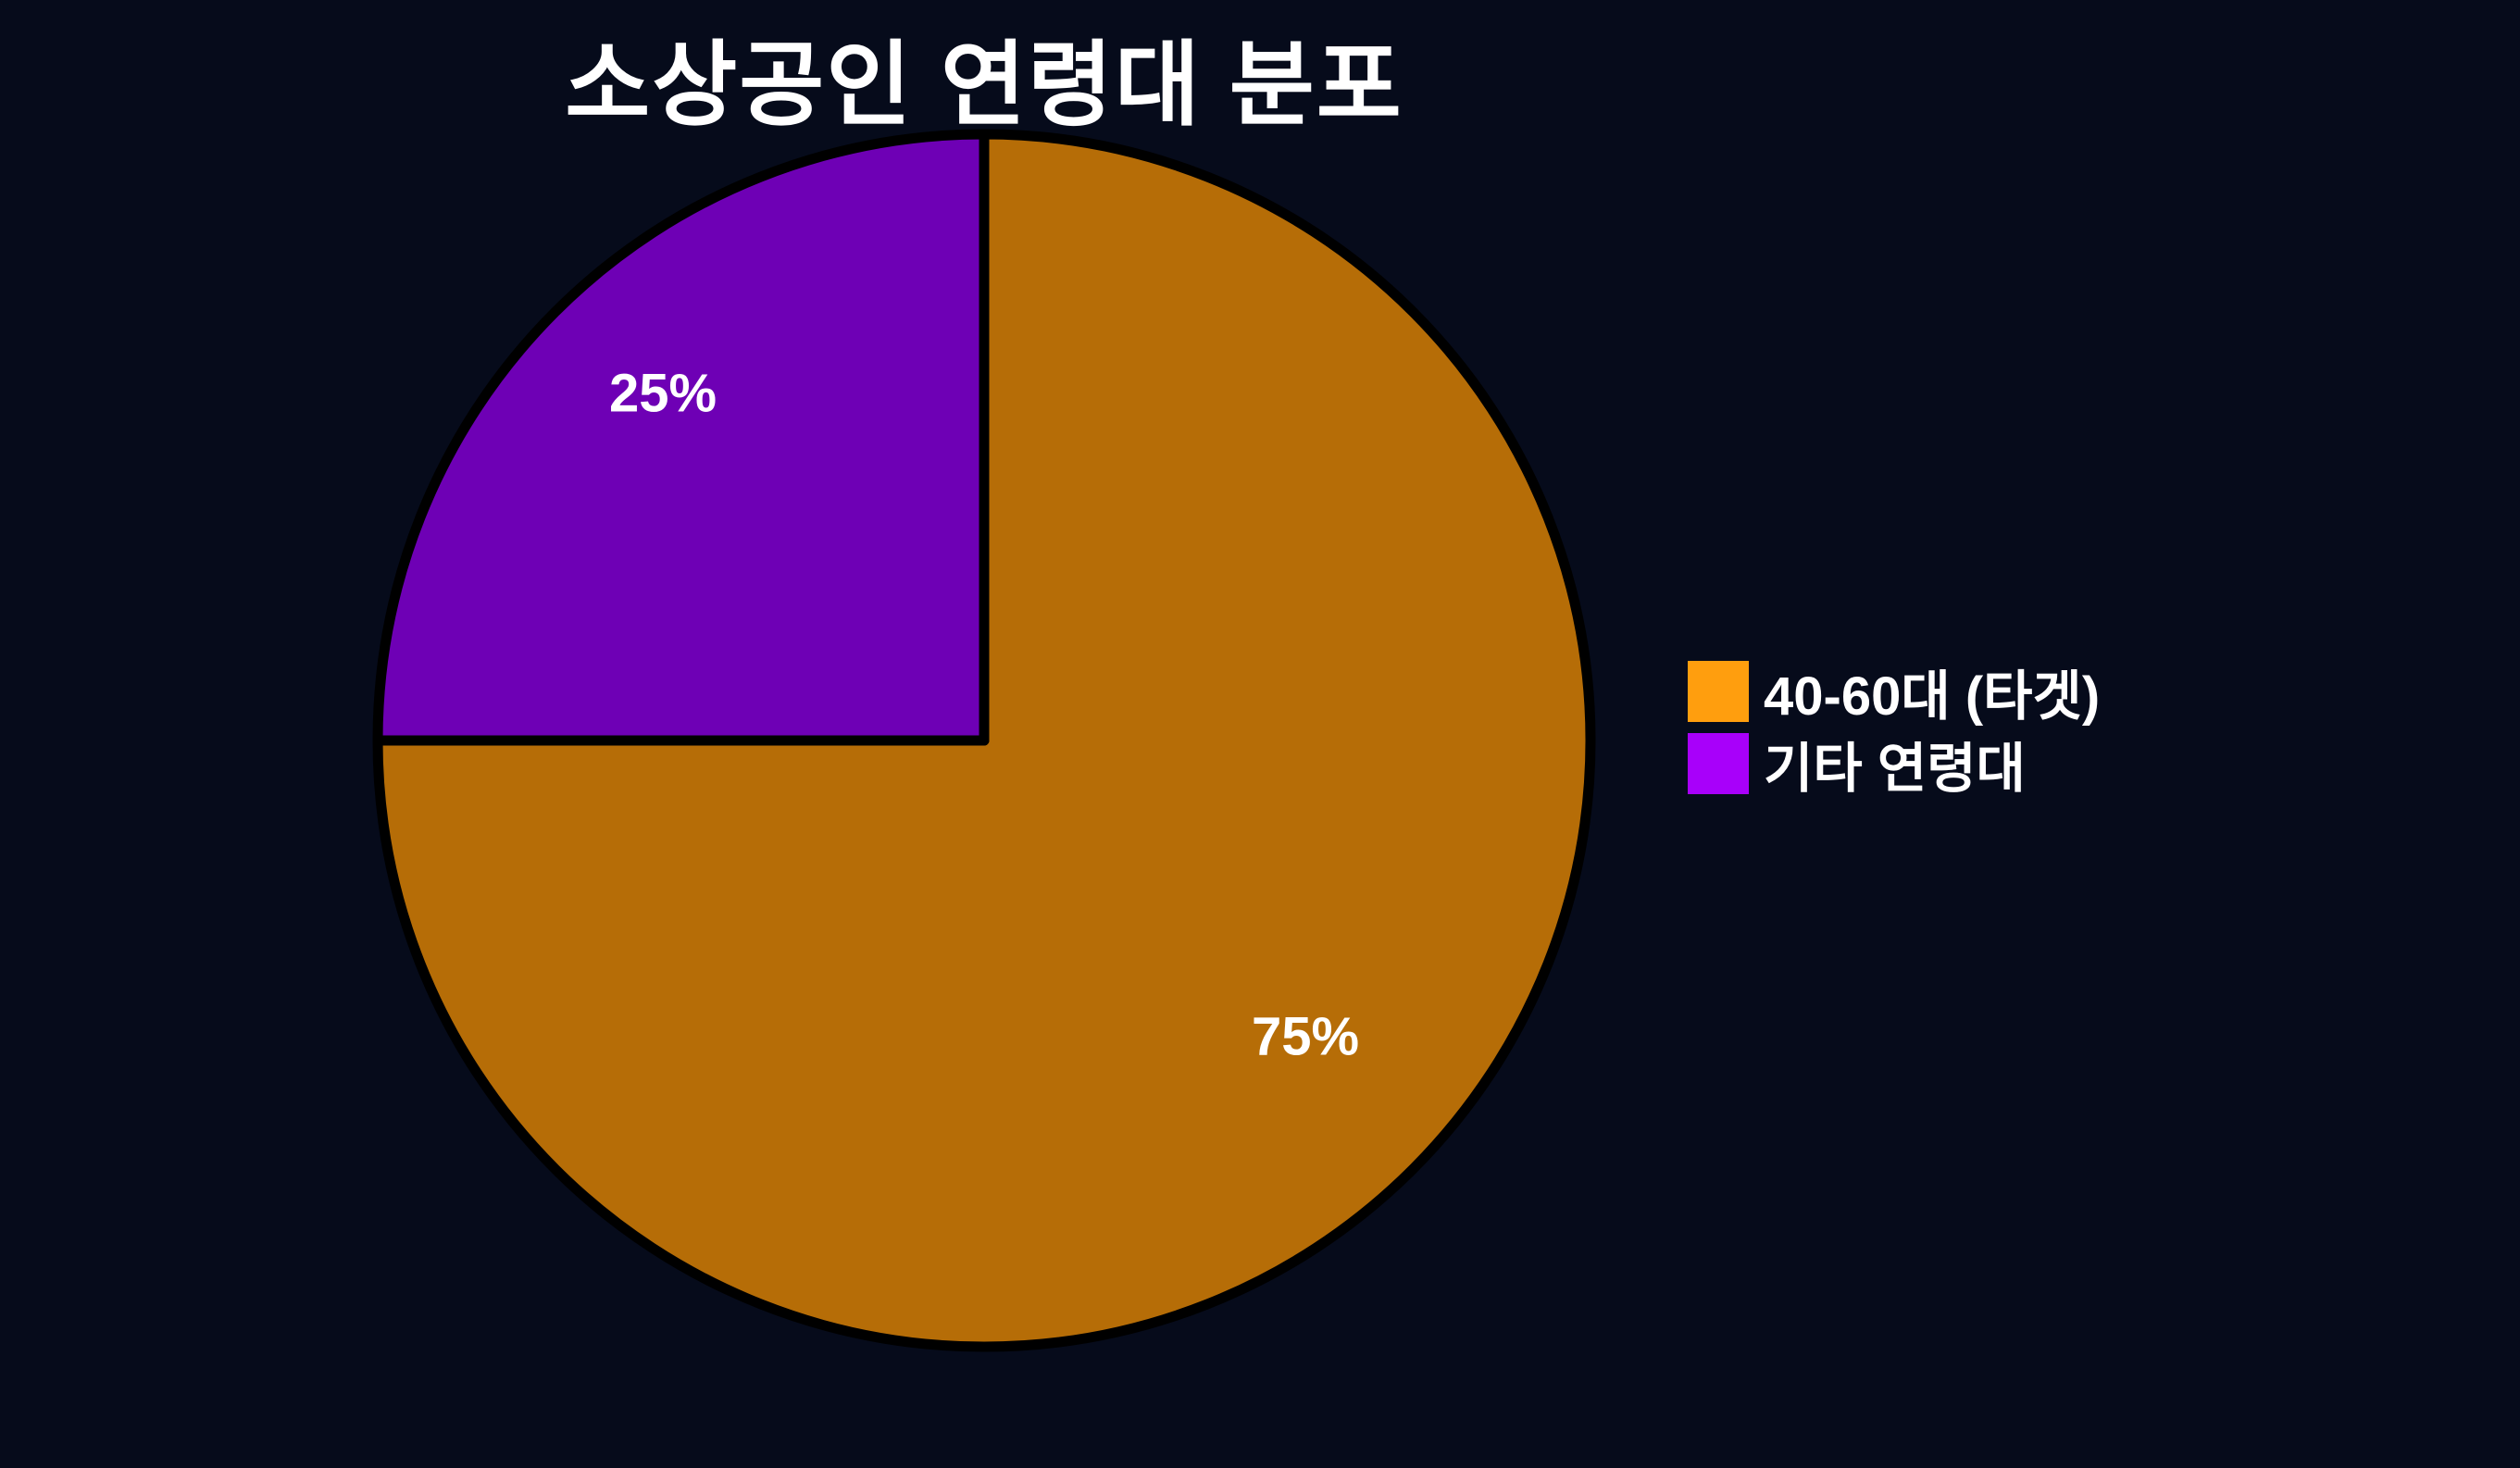 The height and width of the screenshot is (1468, 2520). Describe the element at coordinates (662, 393) in the screenshot. I see `pct-label-other-ages: 25%` at that location.